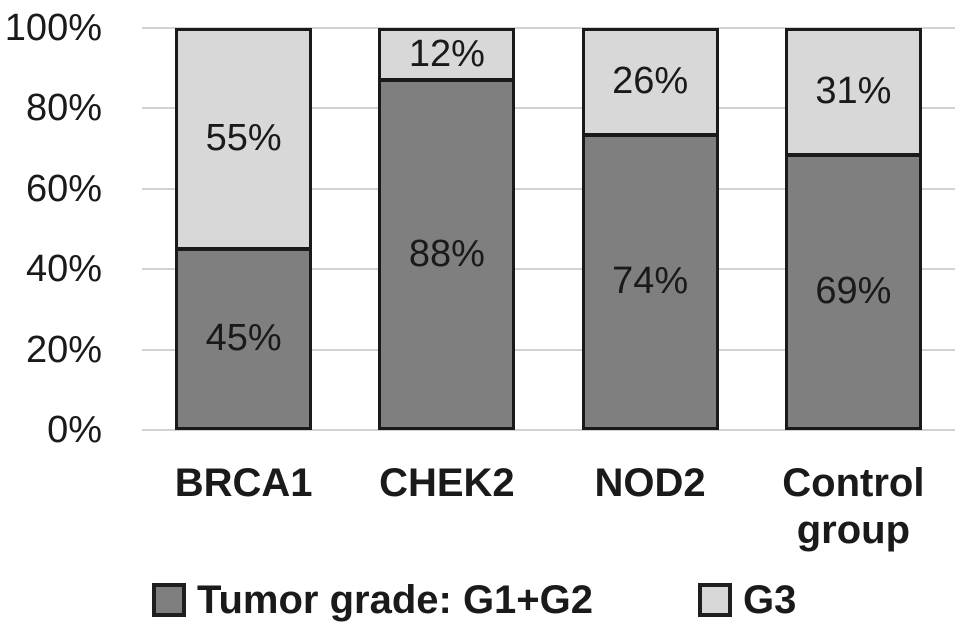 The height and width of the screenshot is (641, 969). Describe the element at coordinates (53, 28) in the screenshot. I see `y-axis-tick-label: 100%` at that location.